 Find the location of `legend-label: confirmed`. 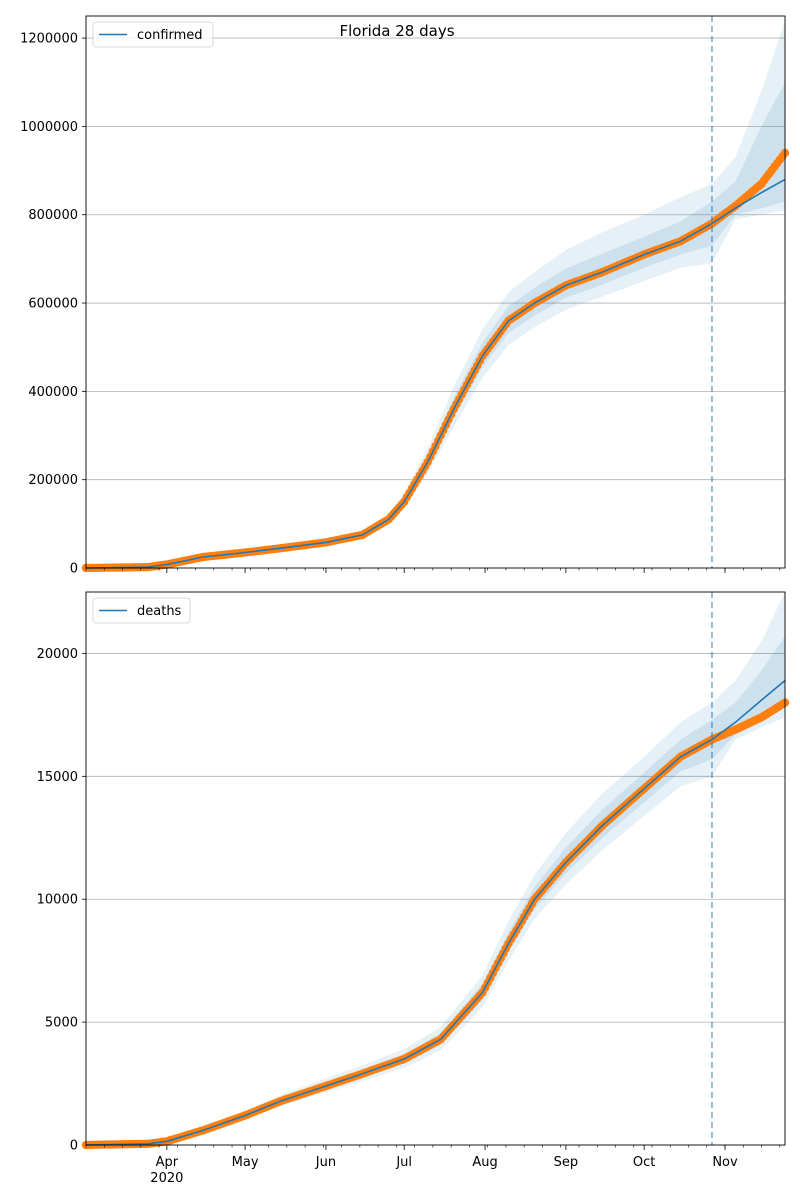

legend-label: confirmed is located at coordinates (170, 35).